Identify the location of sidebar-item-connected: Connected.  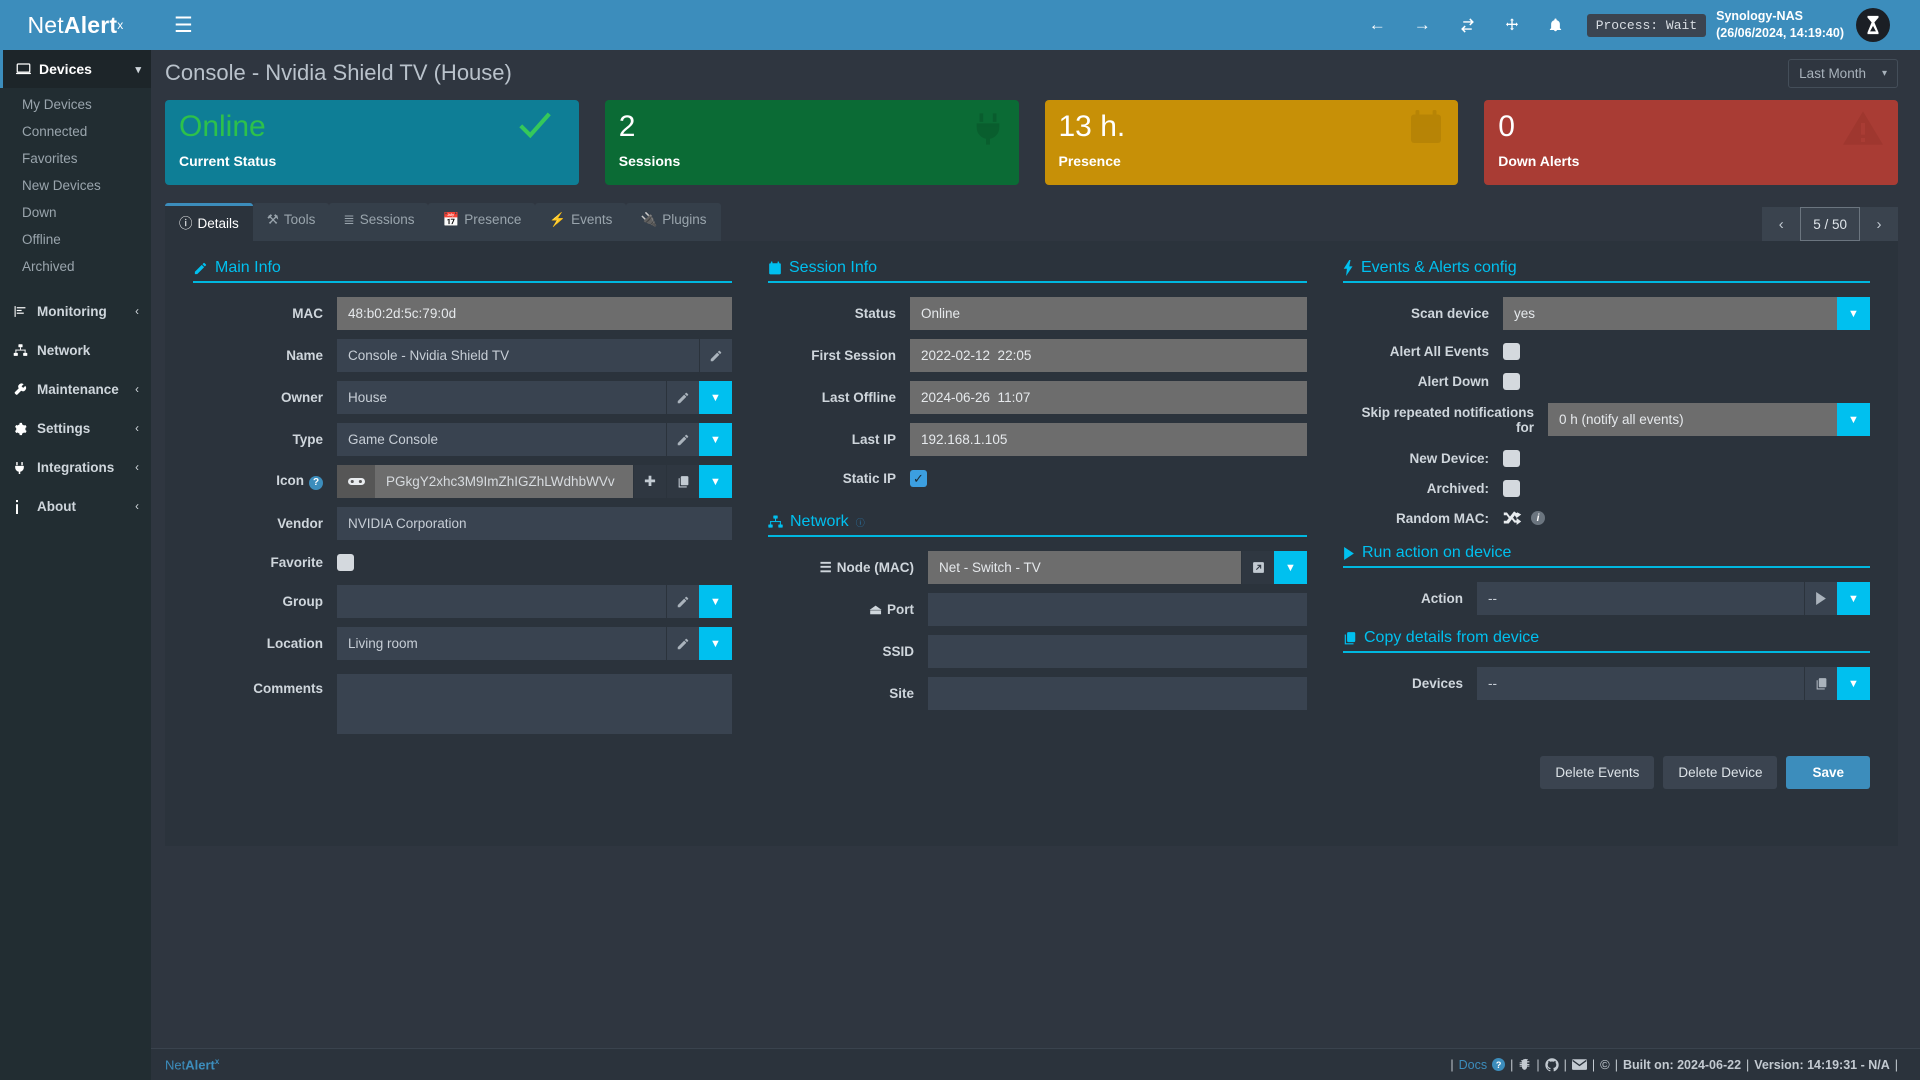
(55, 131).